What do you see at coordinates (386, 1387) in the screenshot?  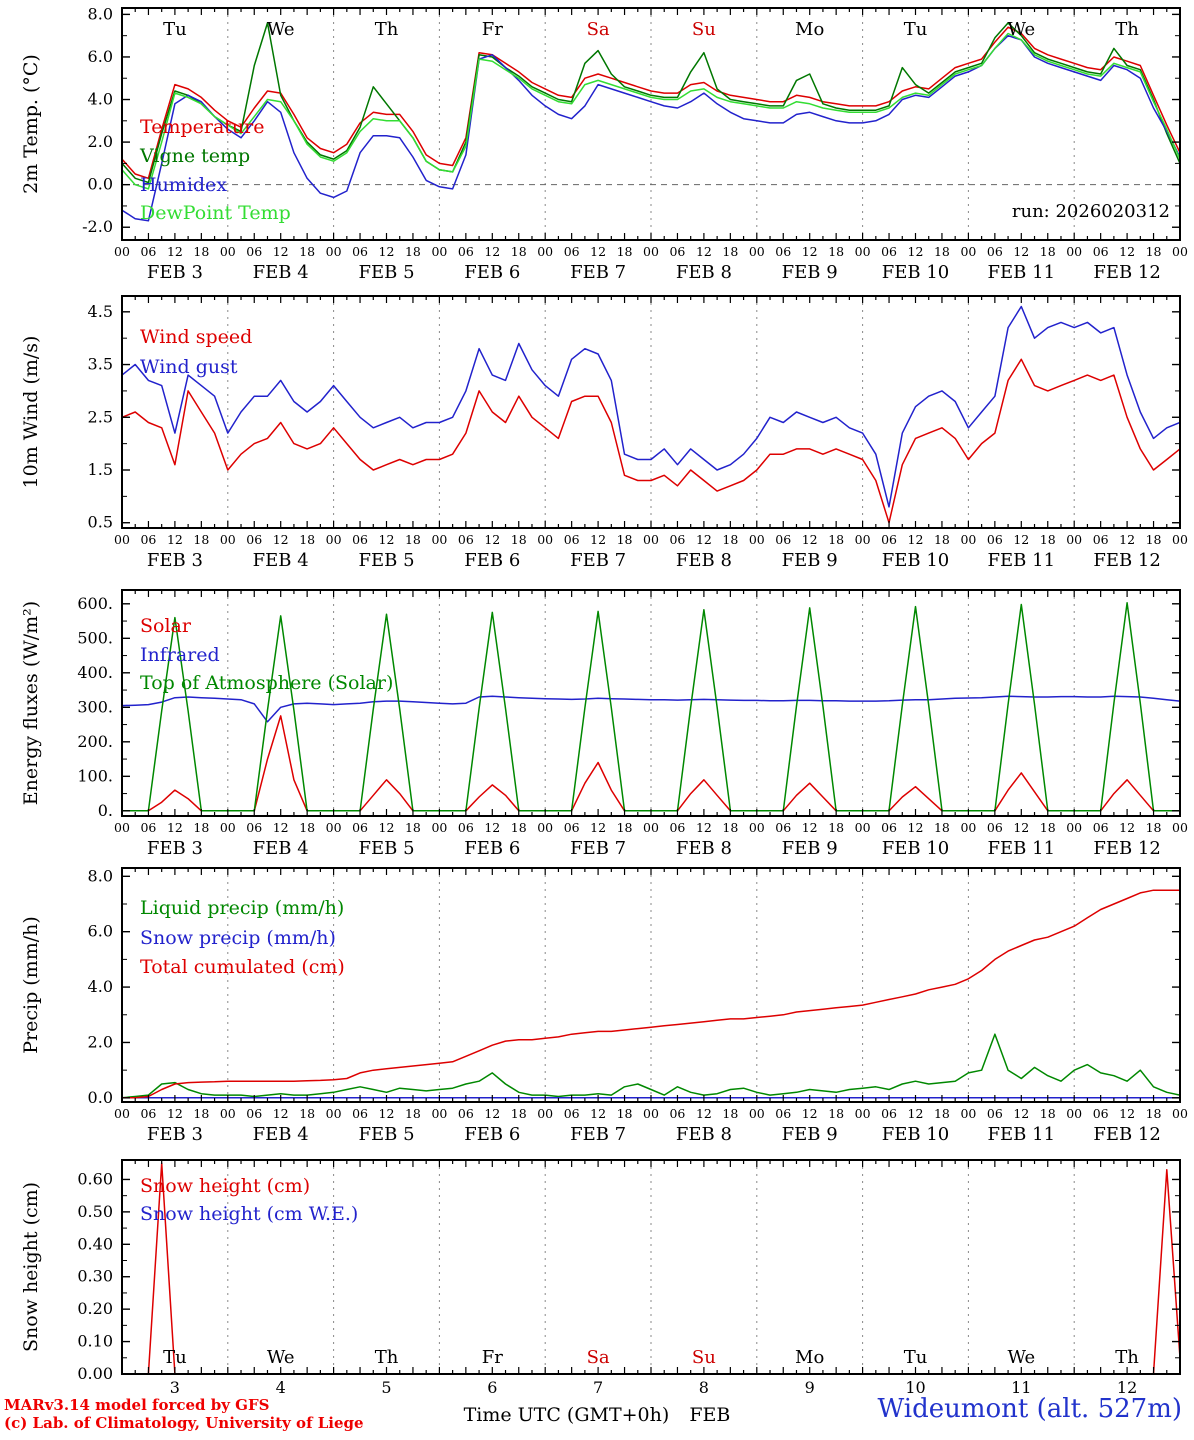 I see `axis-text: 5` at bounding box center [386, 1387].